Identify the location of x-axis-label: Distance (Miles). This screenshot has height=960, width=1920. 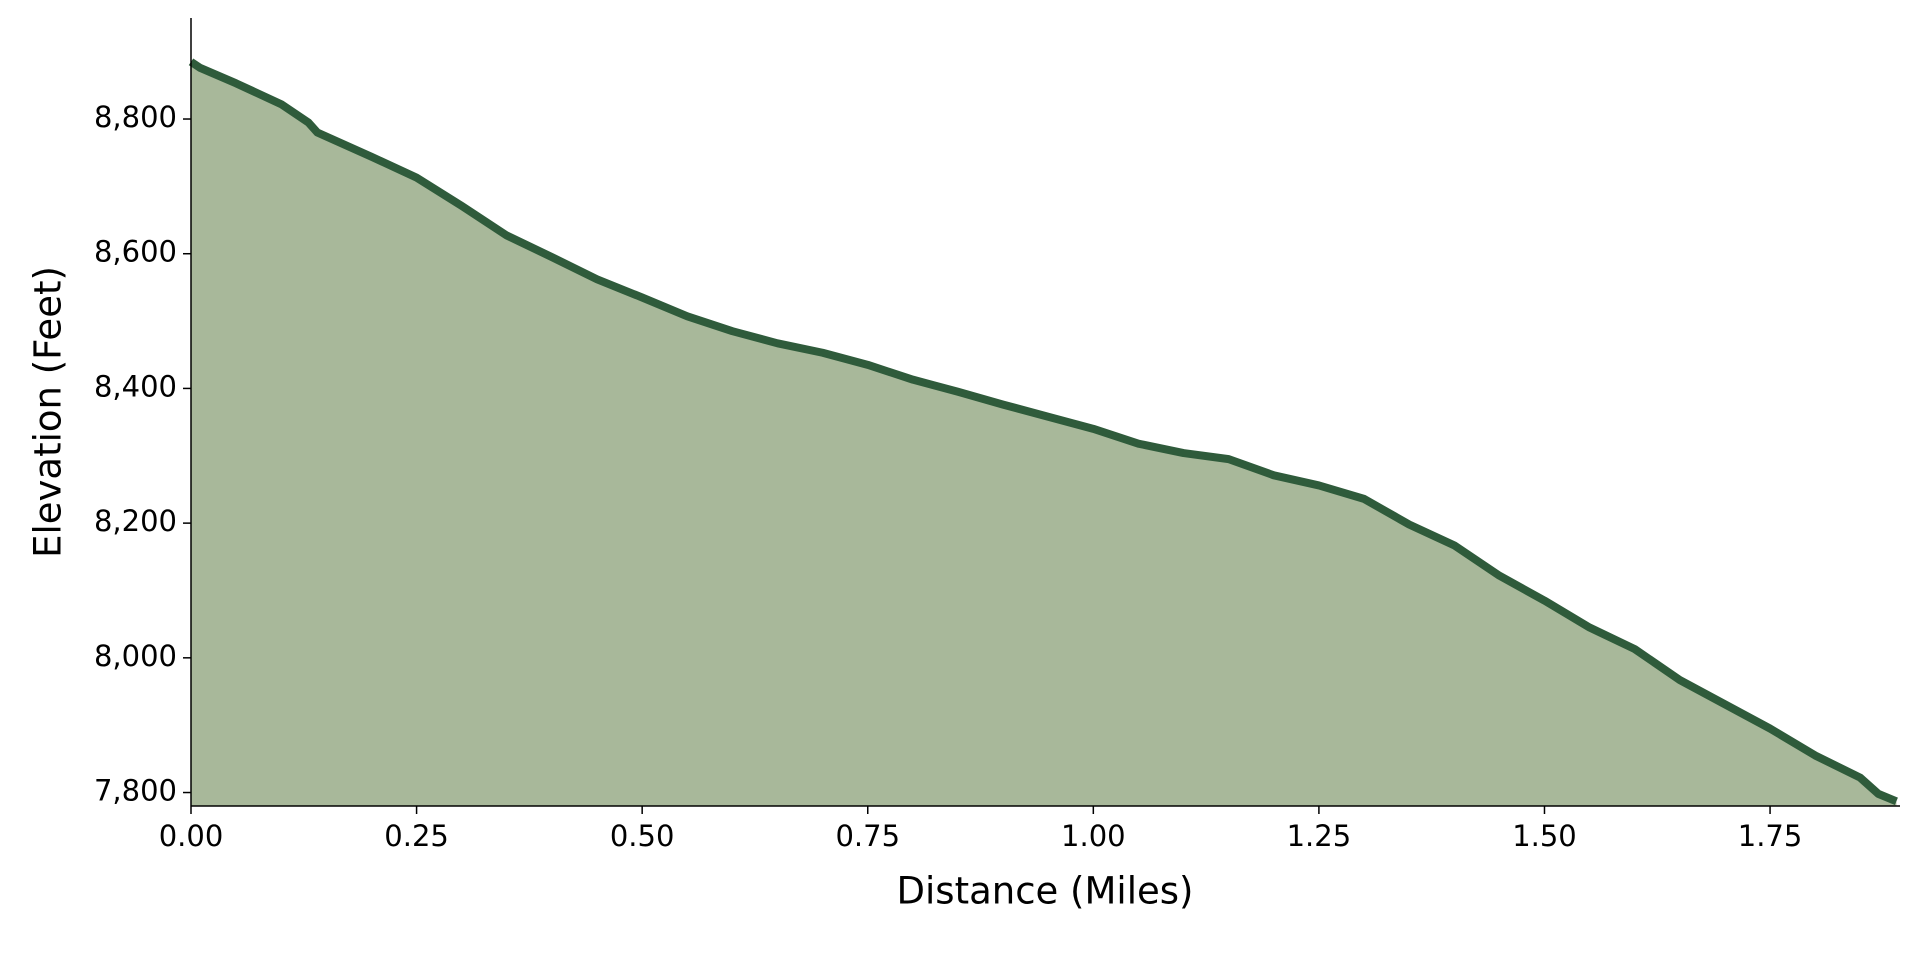
(1045, 891).